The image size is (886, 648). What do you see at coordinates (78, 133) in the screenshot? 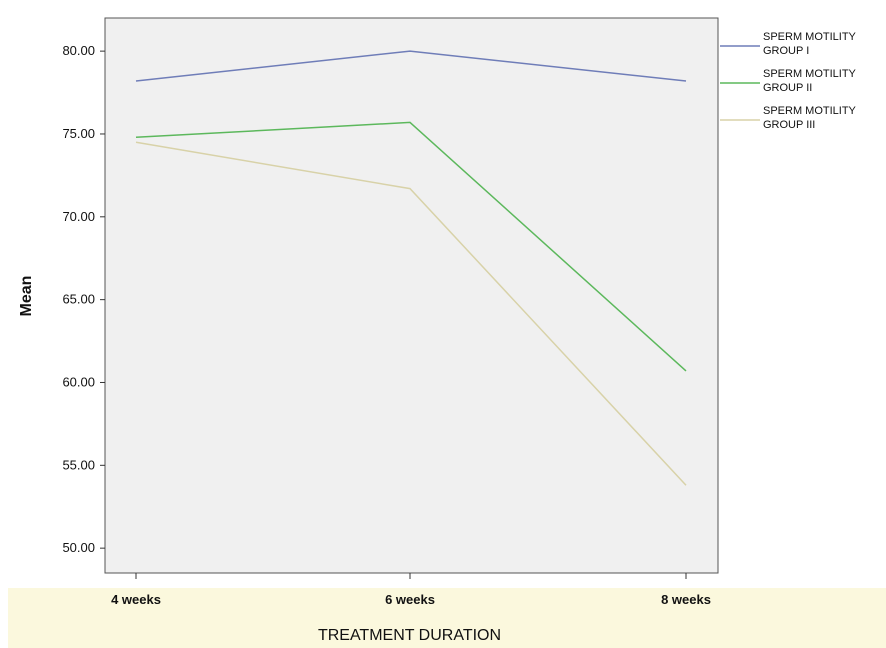
I see `y-tick-label: 75.00` at bounding box center [78, 133].